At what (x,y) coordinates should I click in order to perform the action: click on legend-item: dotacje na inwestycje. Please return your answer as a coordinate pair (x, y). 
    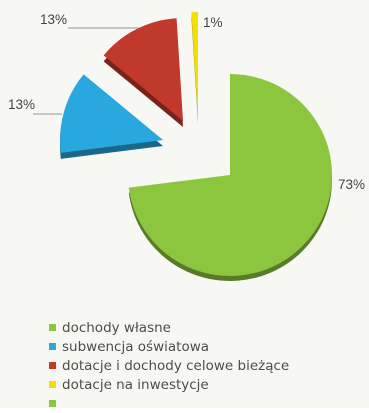
    Looking at the image, I should click on (169, 384).